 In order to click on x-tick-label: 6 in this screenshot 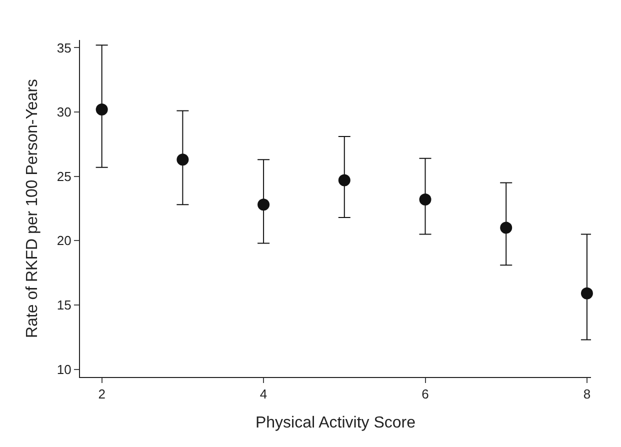, I will do `click(425, 394)`.